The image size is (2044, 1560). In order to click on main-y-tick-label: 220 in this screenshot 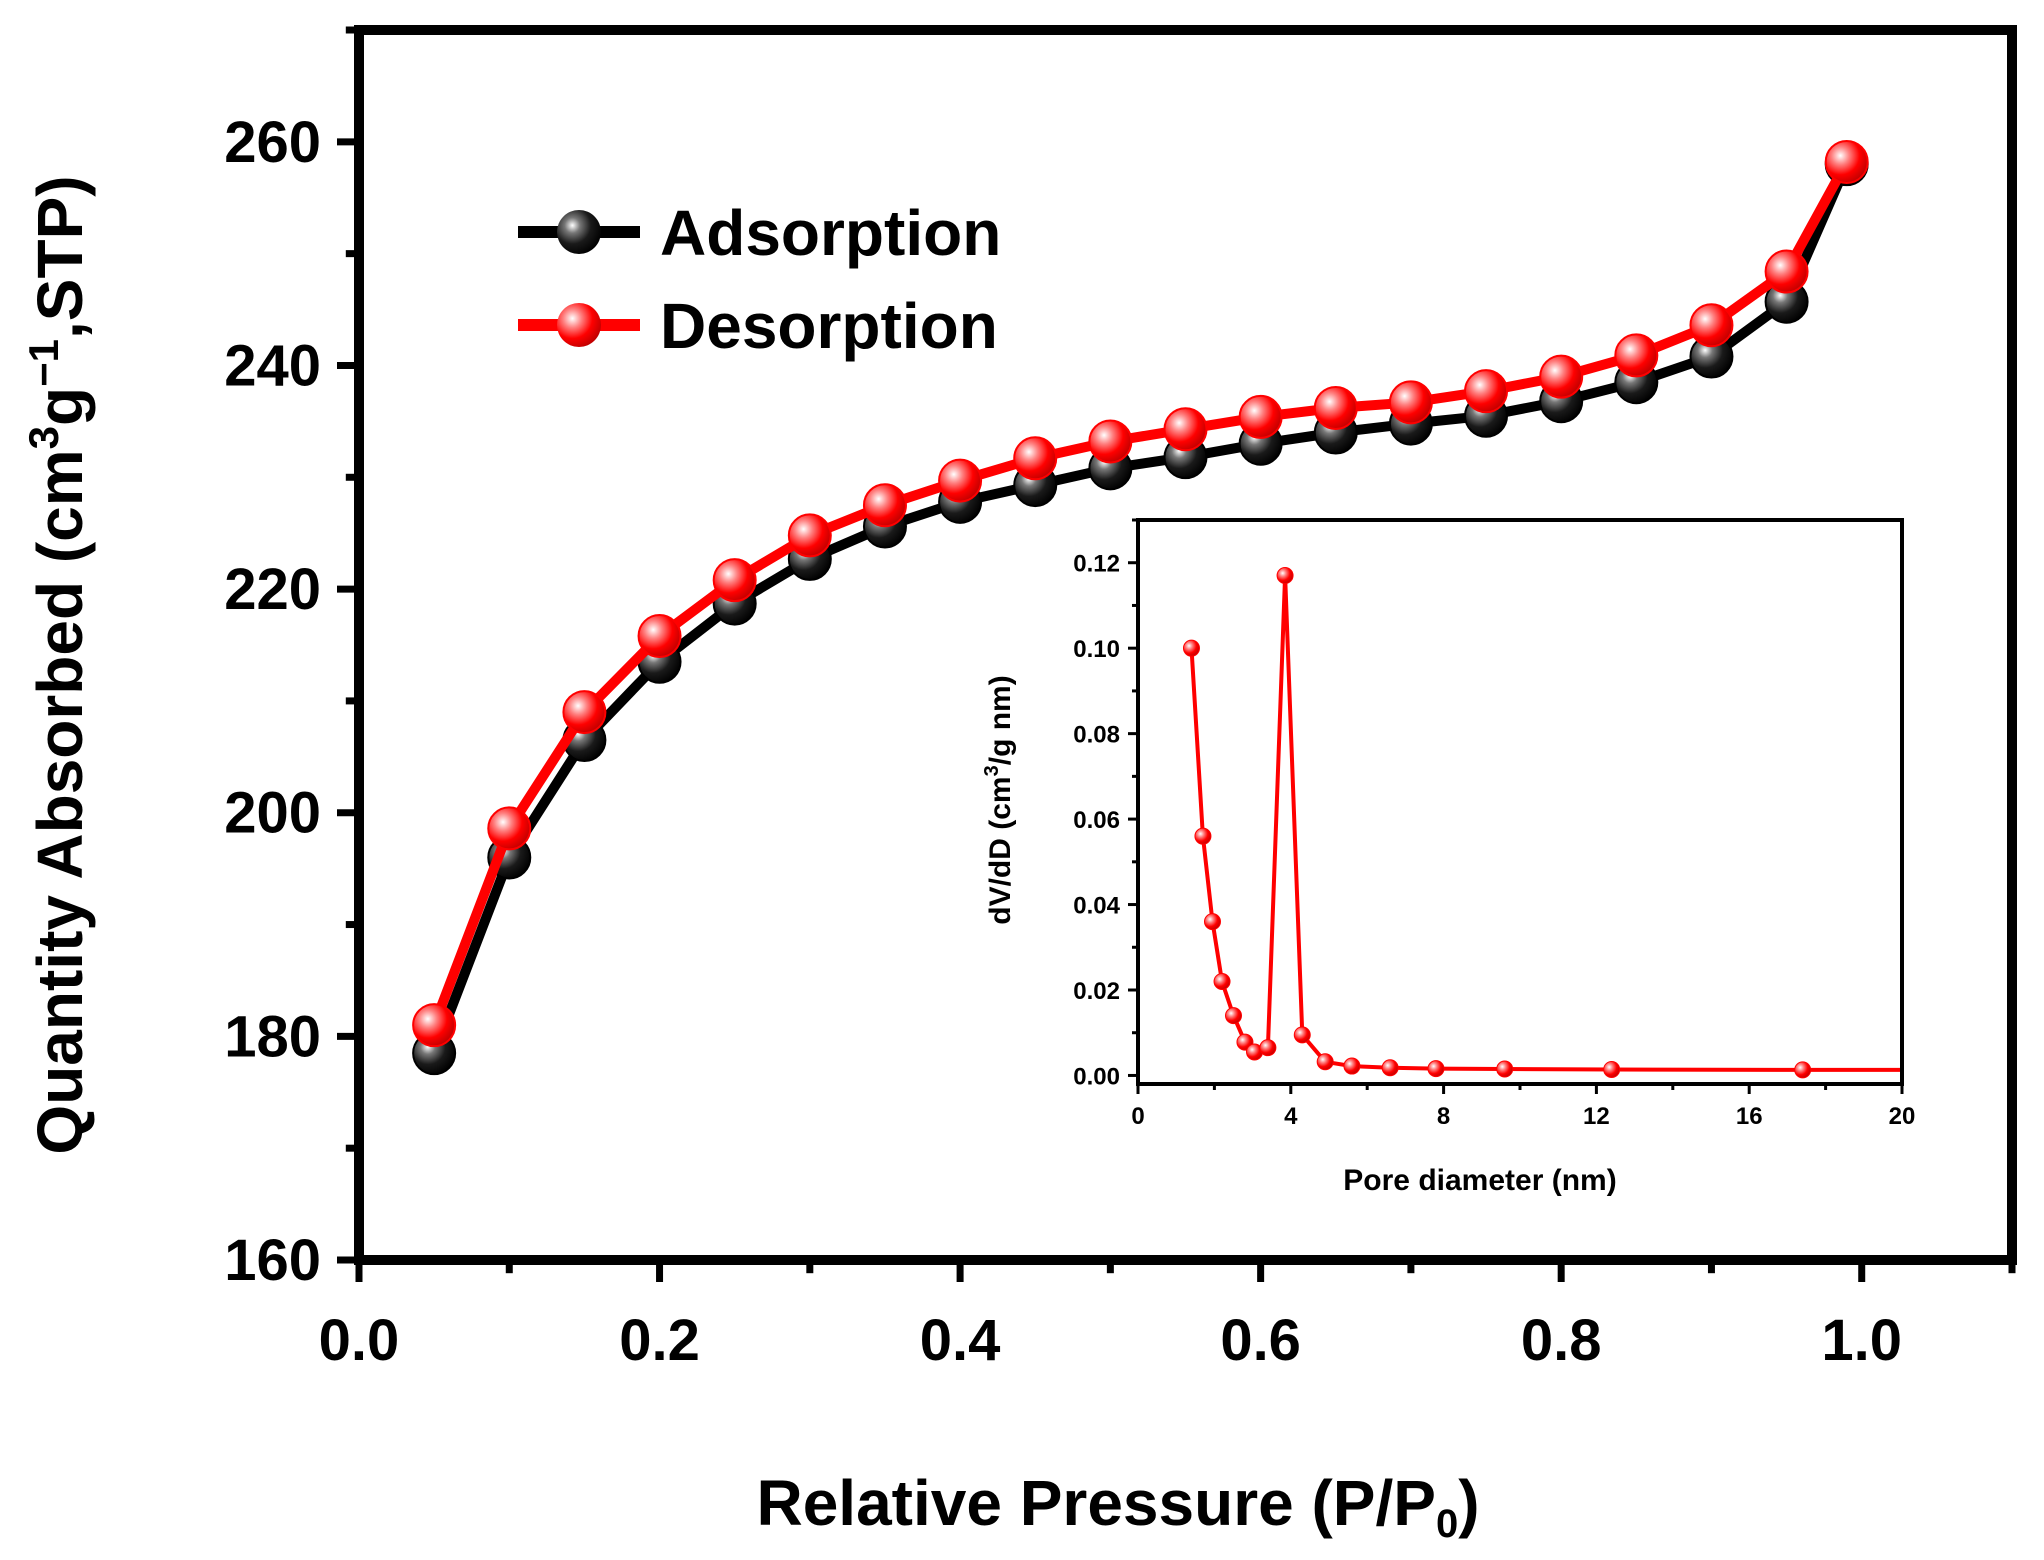, I will do `click(272, 589)`.